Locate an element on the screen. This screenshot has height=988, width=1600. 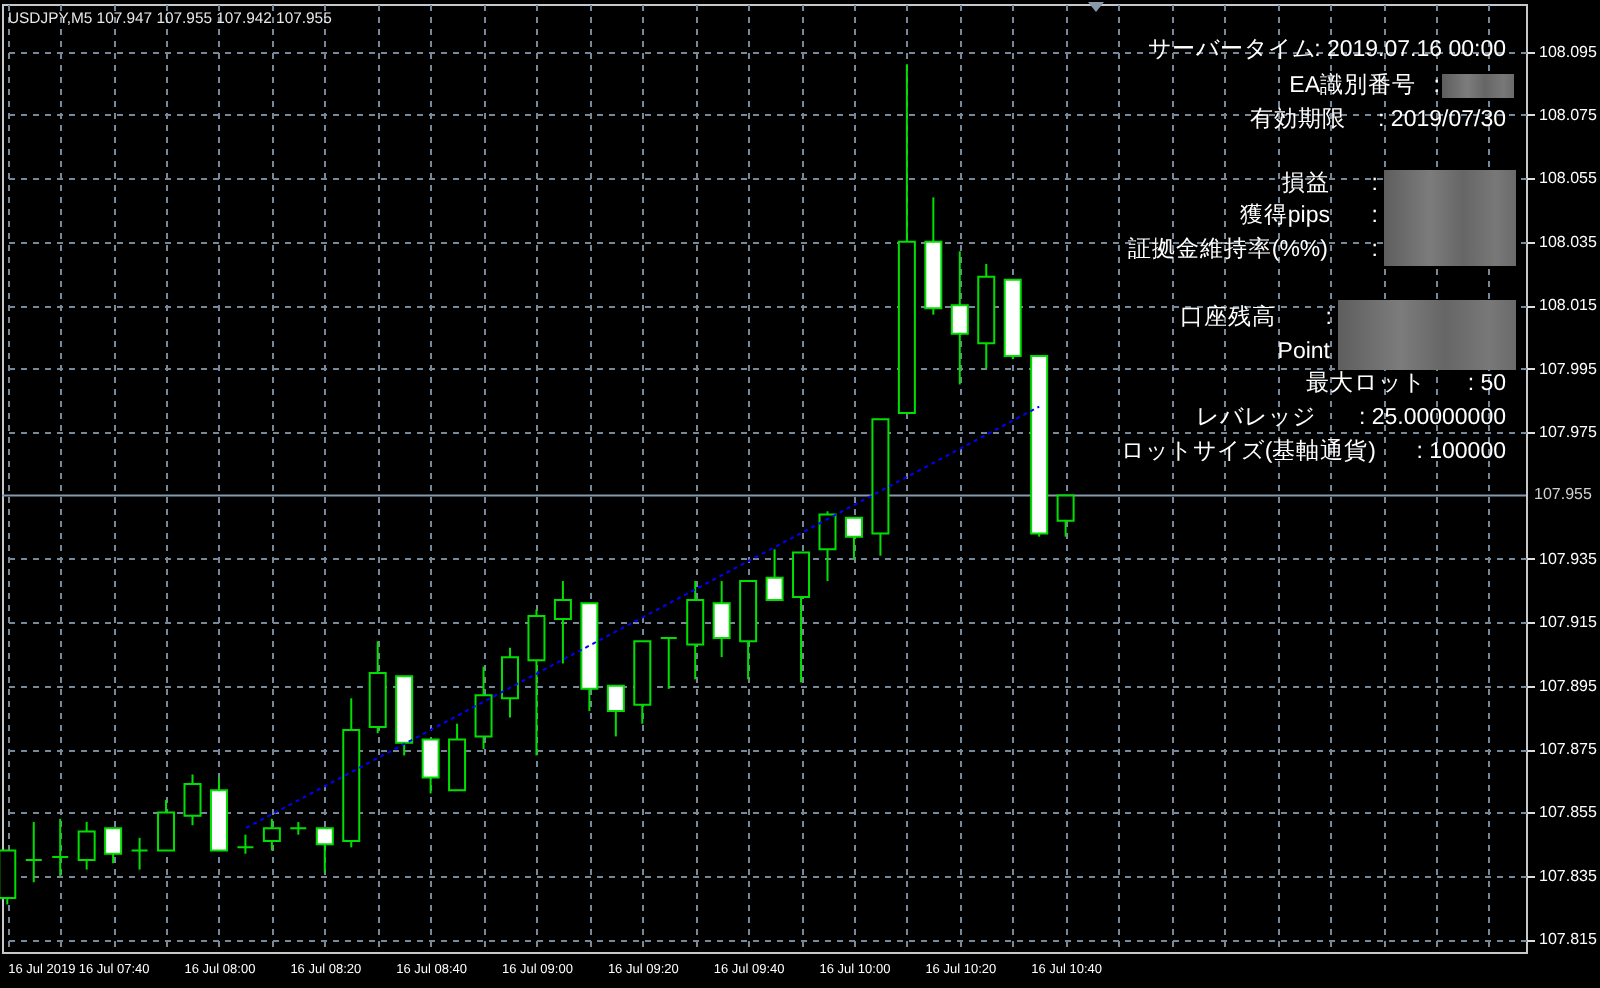
y-tick-label: 107.895 is located at coordinates (1568, 685).